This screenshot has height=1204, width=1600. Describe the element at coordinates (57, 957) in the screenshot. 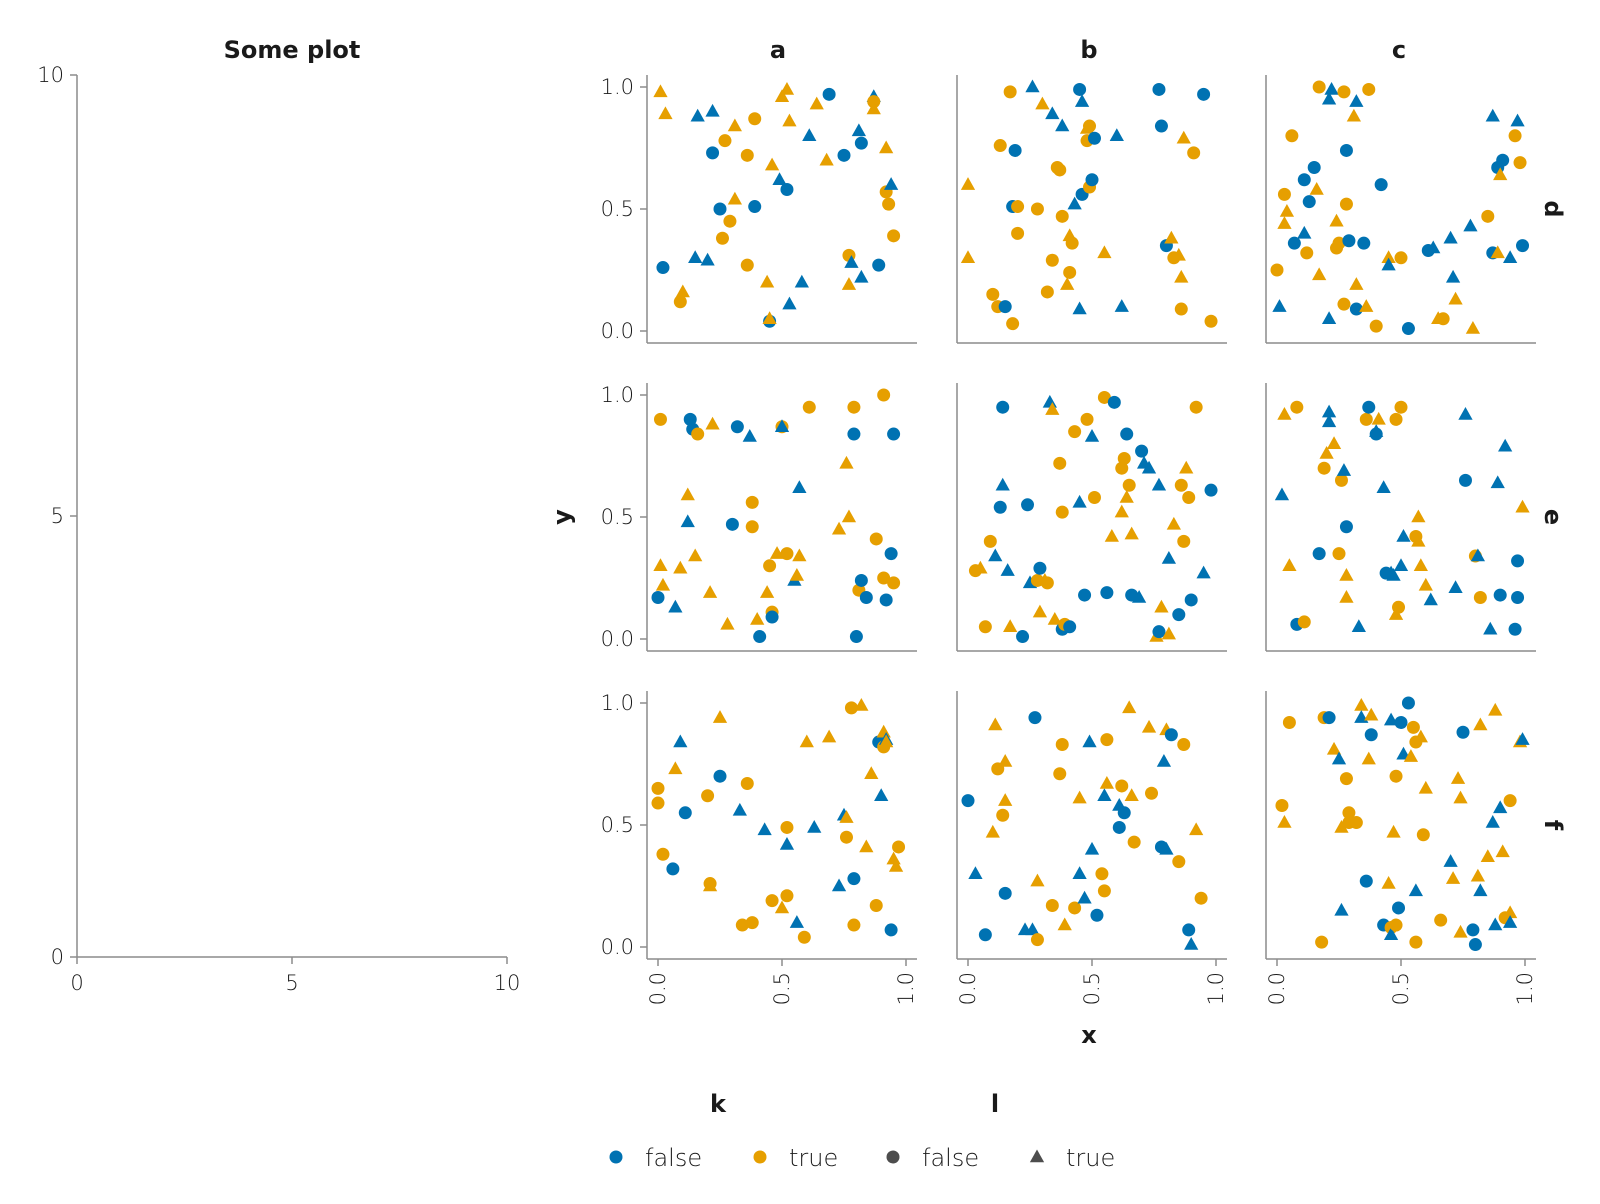

I see `left-y-tick-label: 0` at that location.